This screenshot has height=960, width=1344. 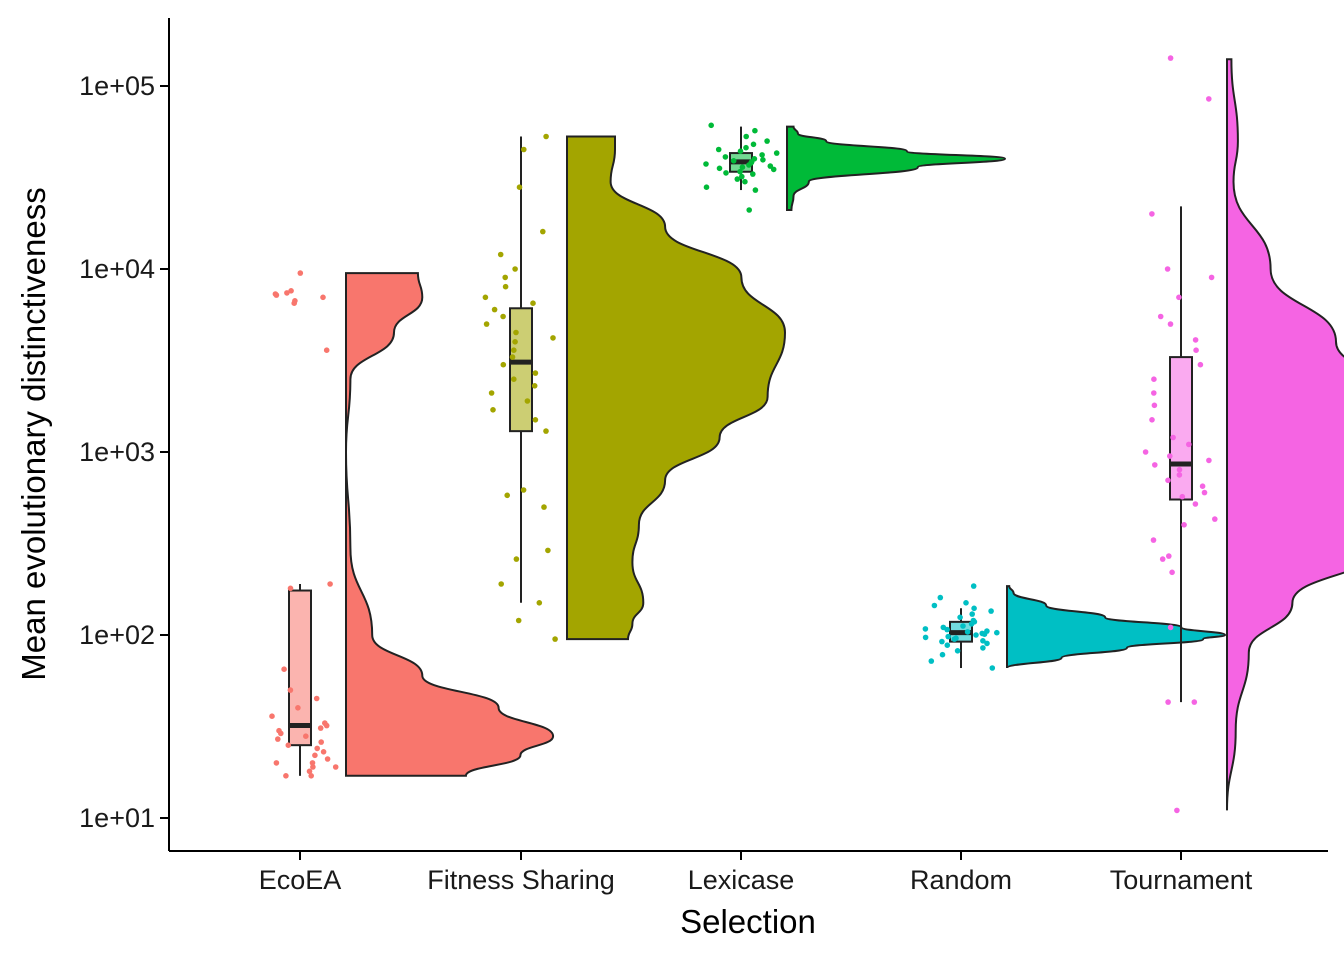 What do you see at coordinates (521, 880) in the screenshot?
I see `x-tick-label: Fitness Sharing` at bounding box center [521, 880].